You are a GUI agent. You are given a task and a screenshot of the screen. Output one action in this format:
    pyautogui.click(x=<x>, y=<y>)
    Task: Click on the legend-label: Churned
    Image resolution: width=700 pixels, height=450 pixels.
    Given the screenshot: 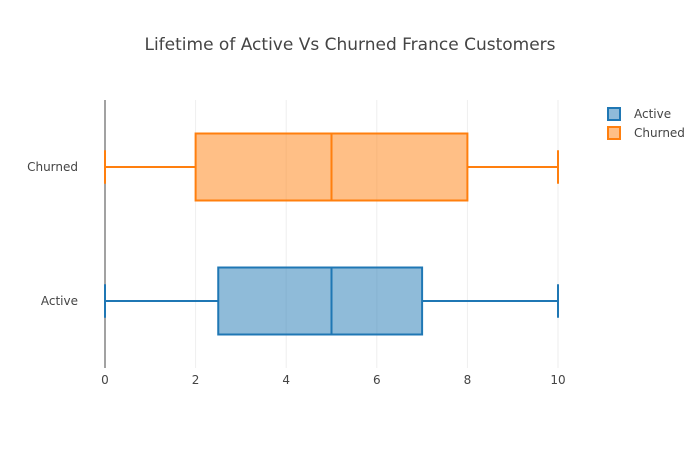 What is the action you would take?
    pyautogui.click(x=659, y=133)
    